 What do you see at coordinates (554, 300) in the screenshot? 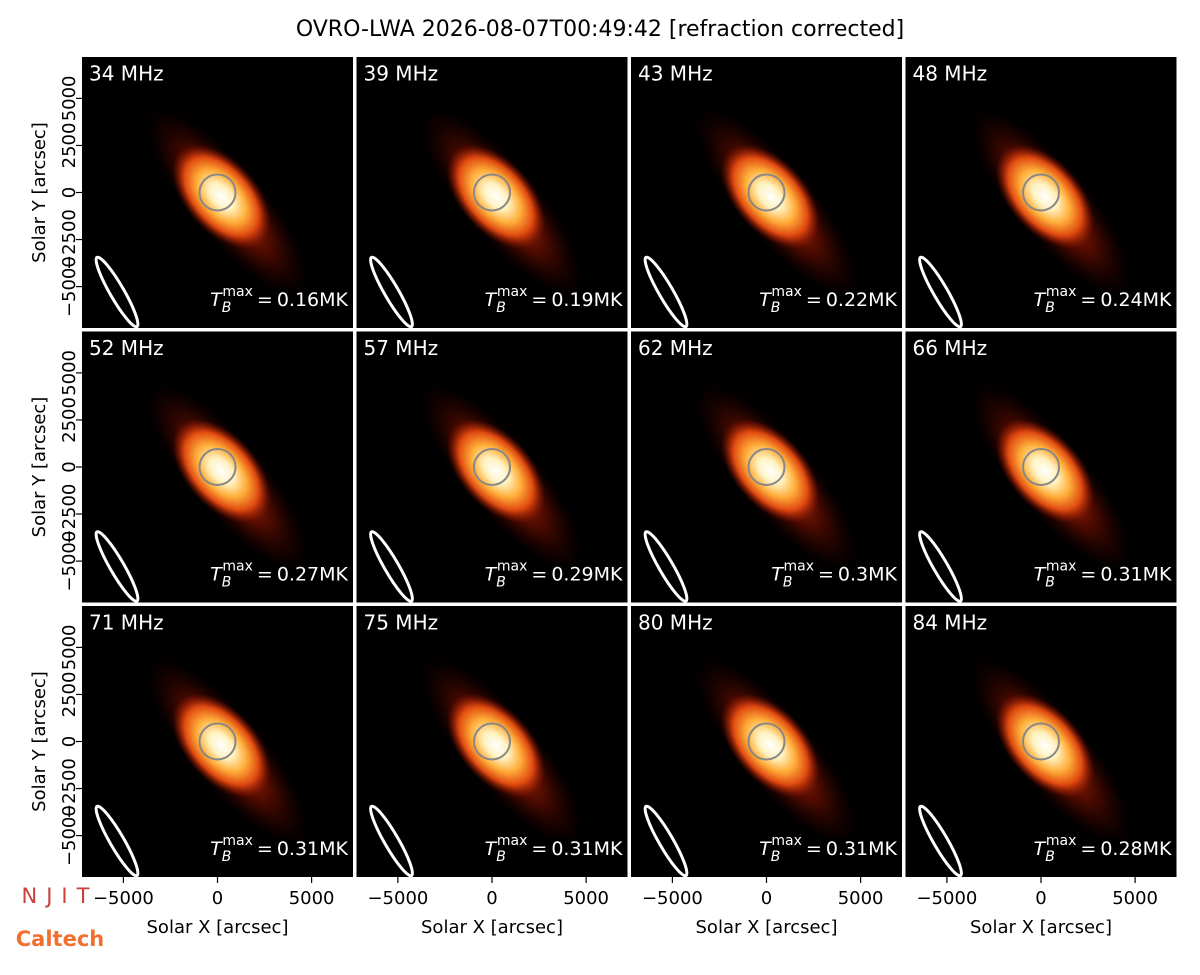
I see `tb-max-label: TBmax = 0.19MK` at bounding box center [554, 300].